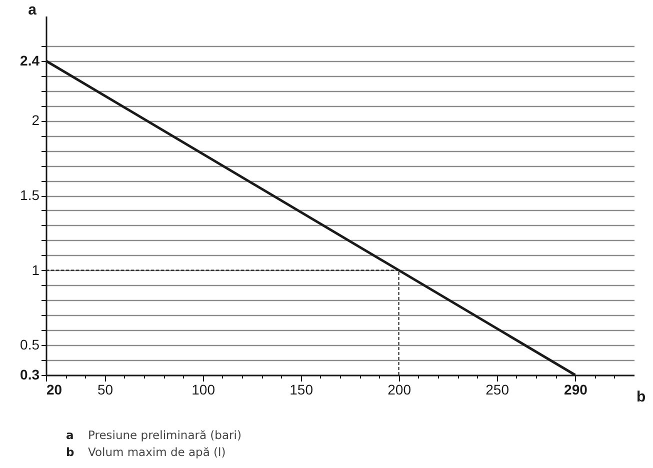 The height and width of the screenshot is (468, 653). What do you see at coordinates (54, 390) in the screenshot?
I see `x-tick-label: 20` at bounding box center [54, 390].